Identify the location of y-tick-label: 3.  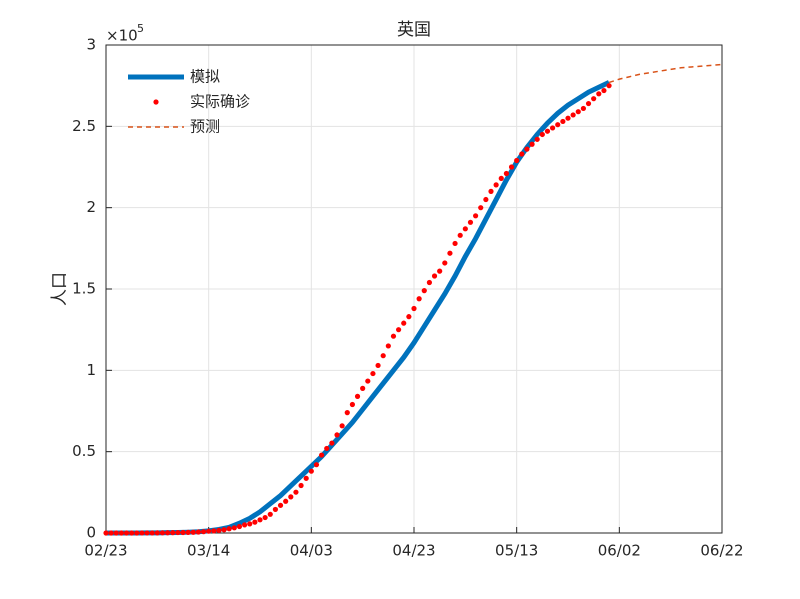
(91, 45).